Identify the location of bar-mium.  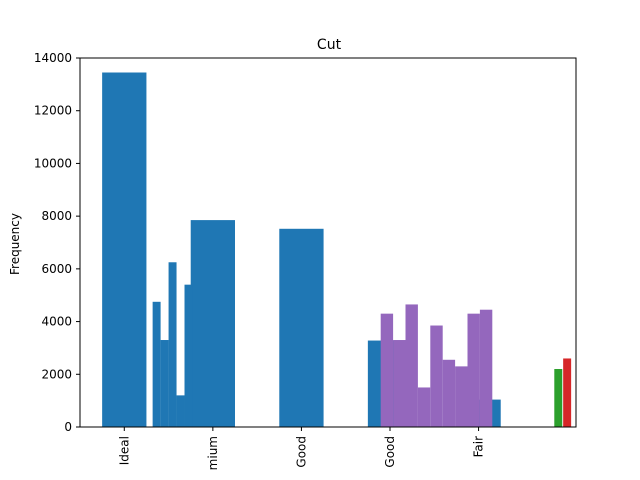
(212, 323).